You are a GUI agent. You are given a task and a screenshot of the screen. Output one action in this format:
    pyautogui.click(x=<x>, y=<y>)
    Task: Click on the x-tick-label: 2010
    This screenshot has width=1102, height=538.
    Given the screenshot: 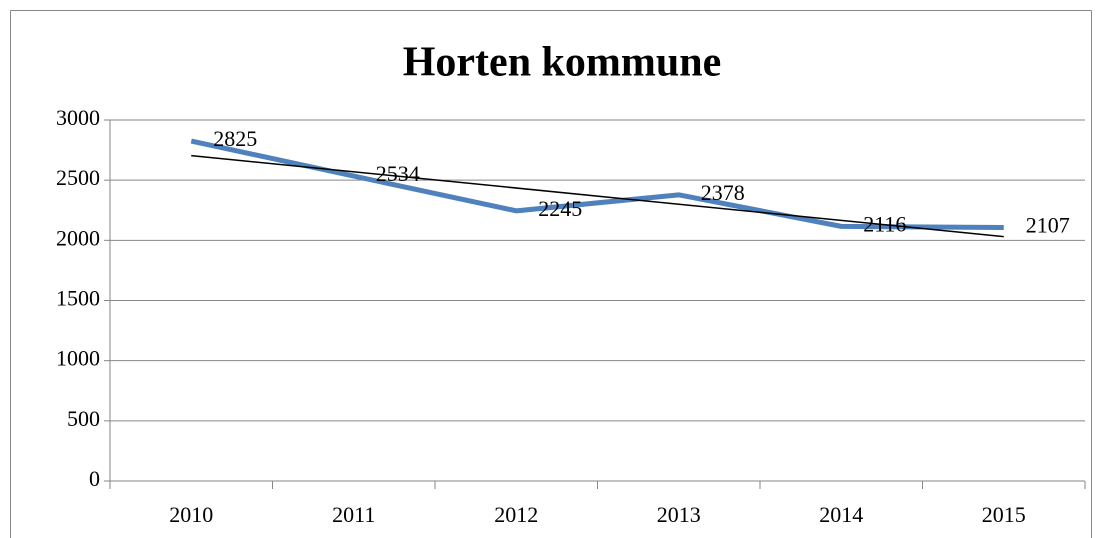 What is the action you would take?
    pyautogui.click(x=191, y=514)
    